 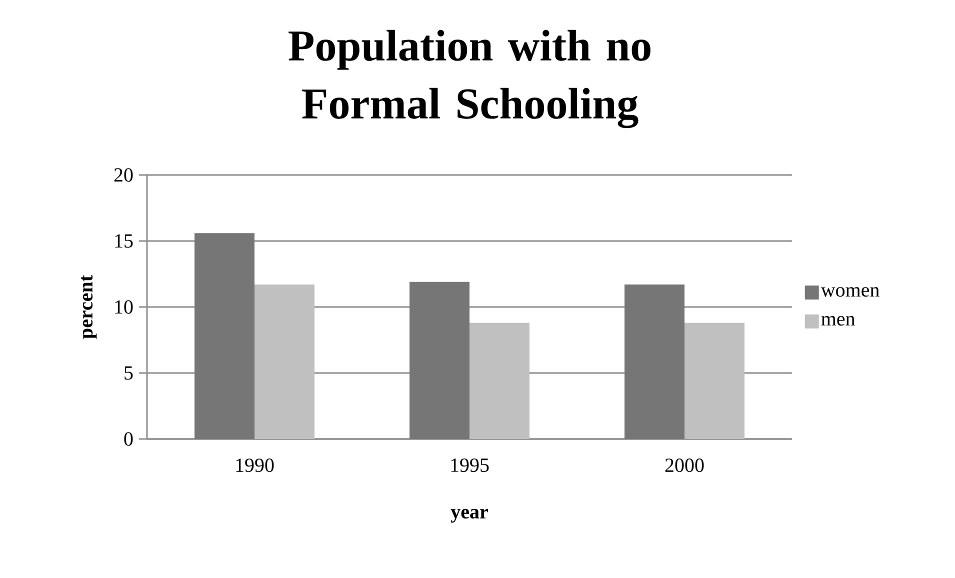 What do you see at coordinates (469, 515) in the screenshot?
I see `x-axis-title: year` at bounding box center [469, 515].